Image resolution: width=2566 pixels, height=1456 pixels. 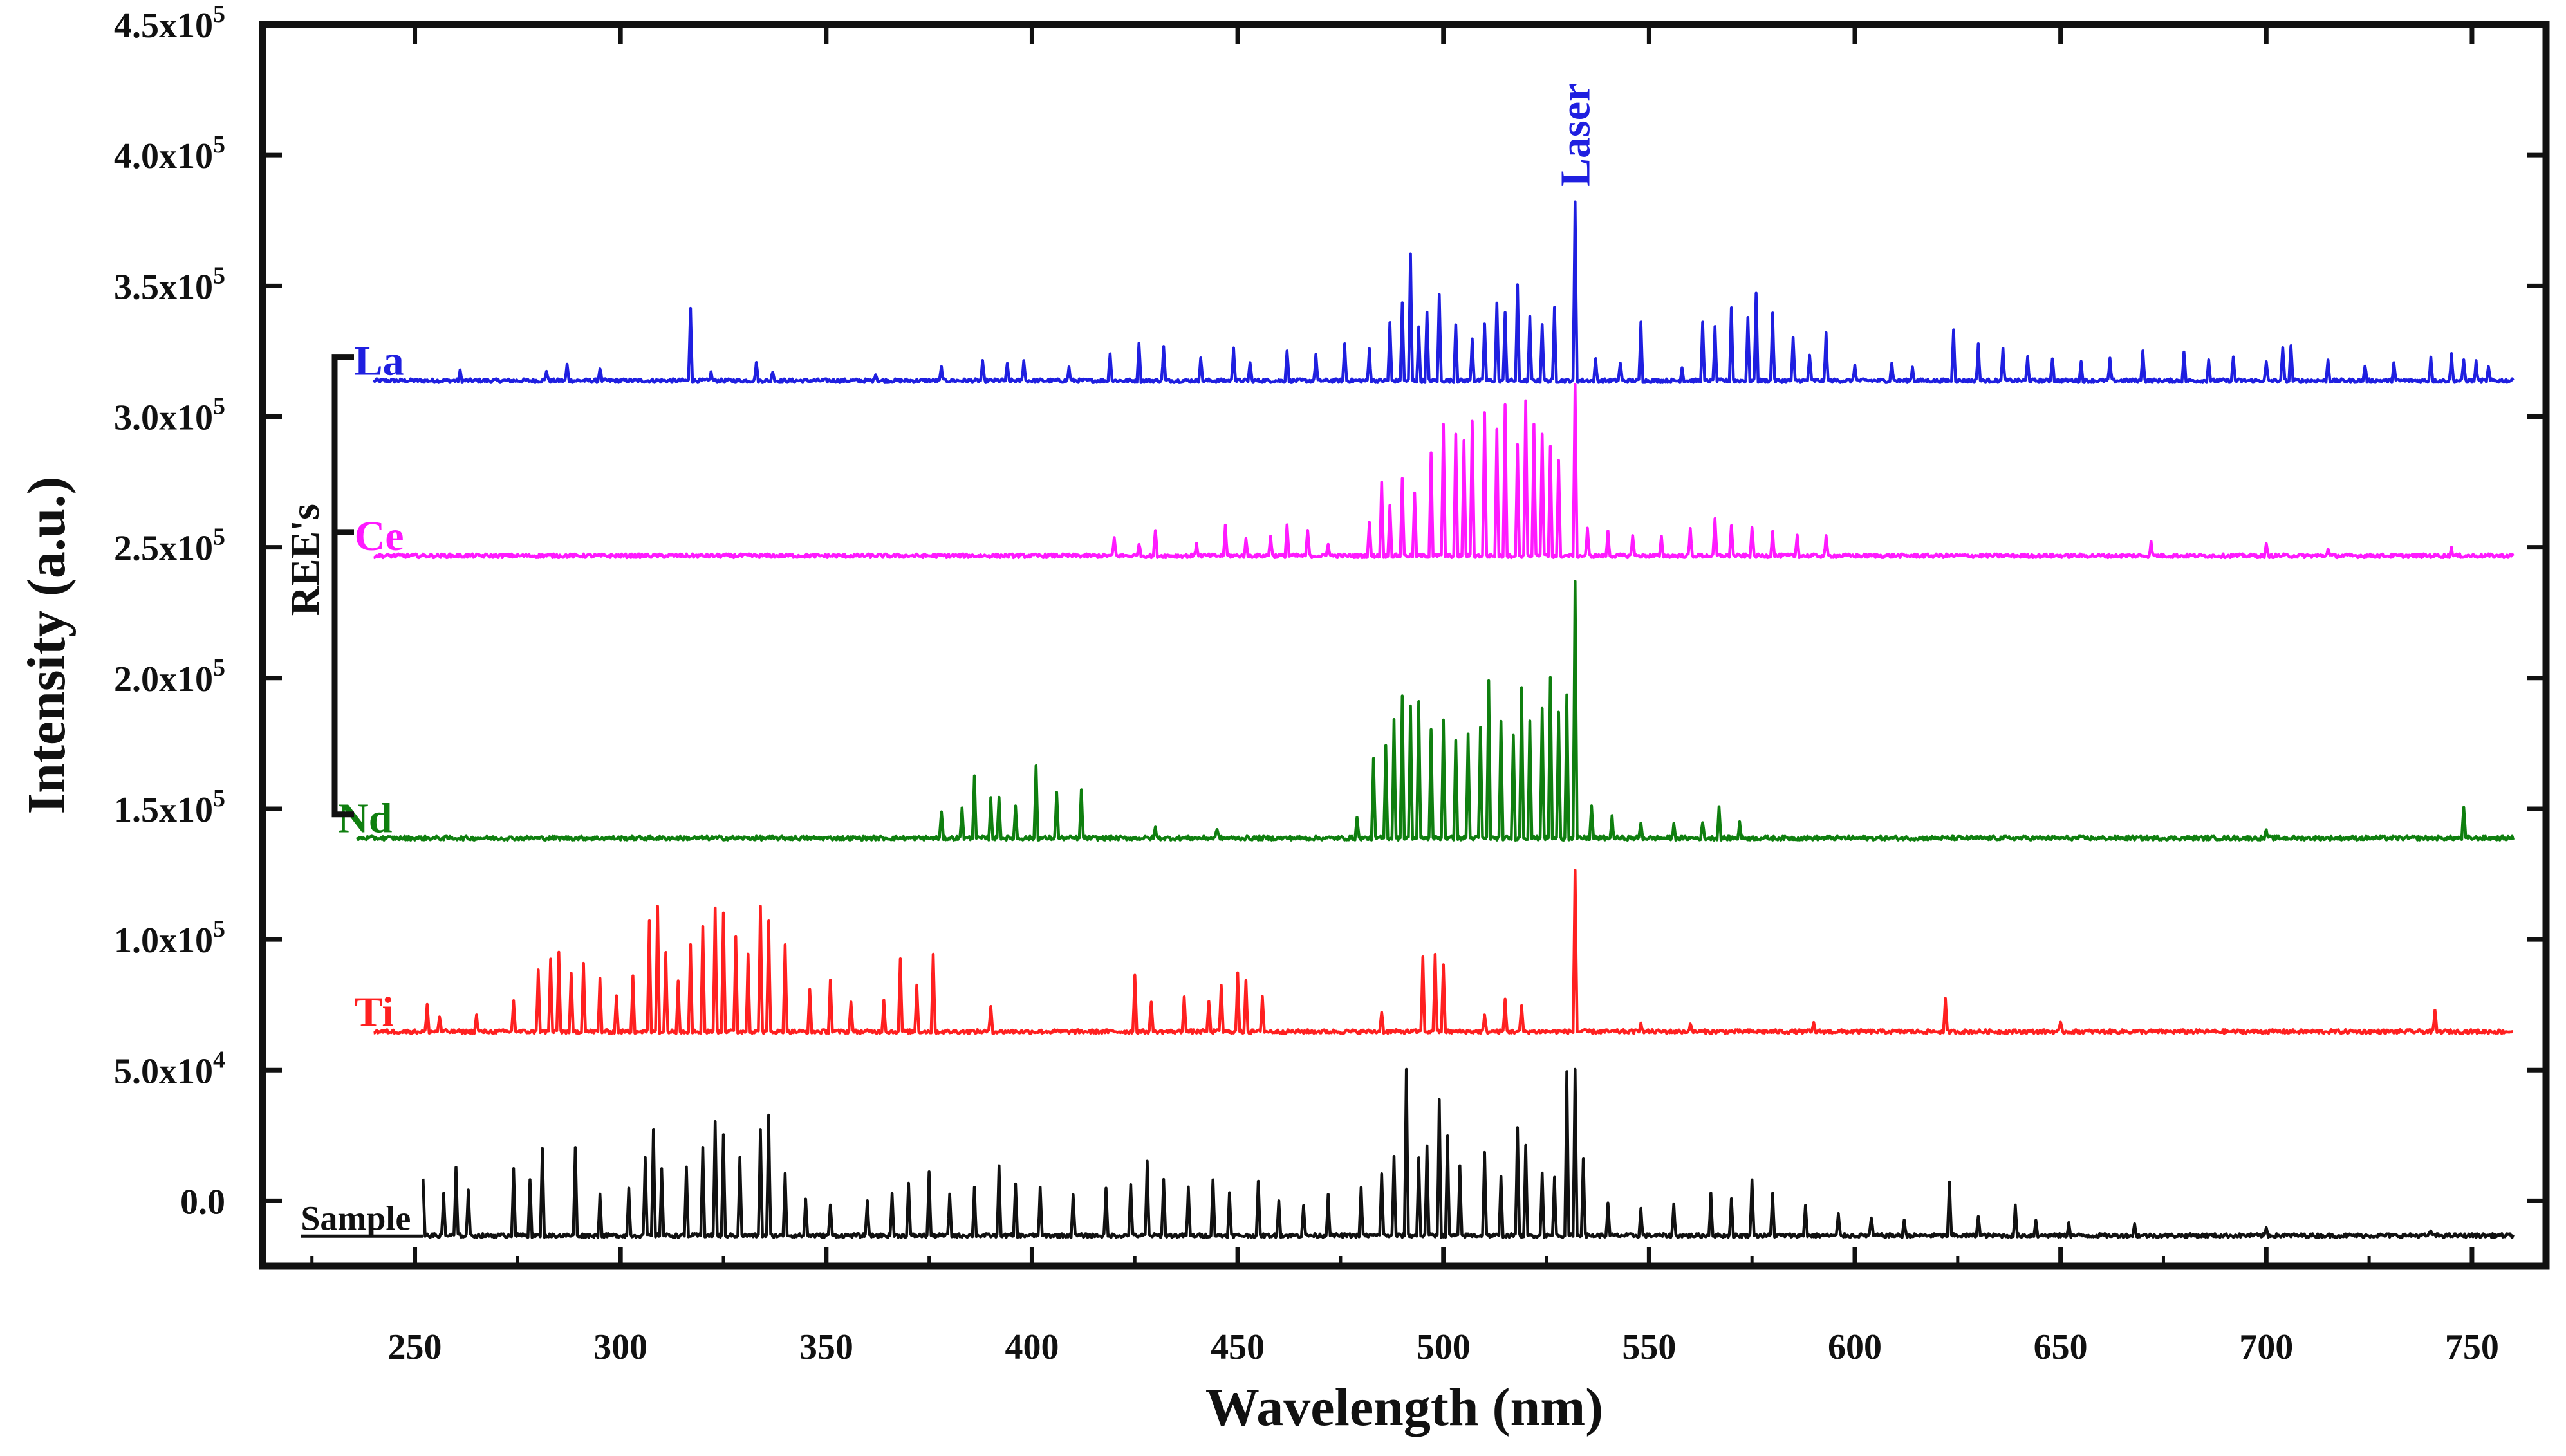 What do you see at coordinates (2061, 1347) in the screenshot?
I see `x-tick-label: 650` at bounding box center [2061, 1347].